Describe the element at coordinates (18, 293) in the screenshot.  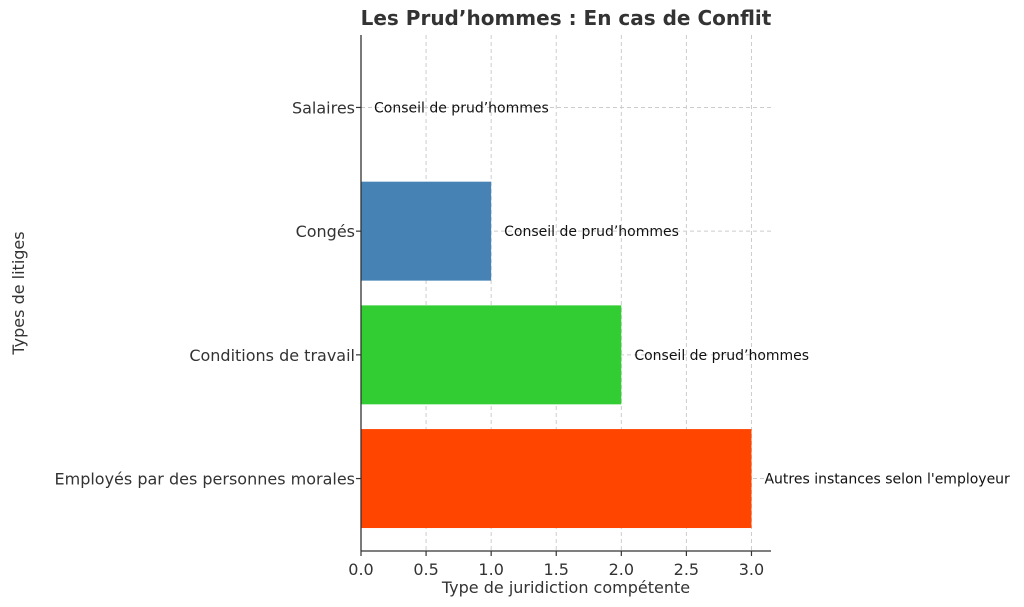
I see `y-axis-label: Types de litiges` at that location.